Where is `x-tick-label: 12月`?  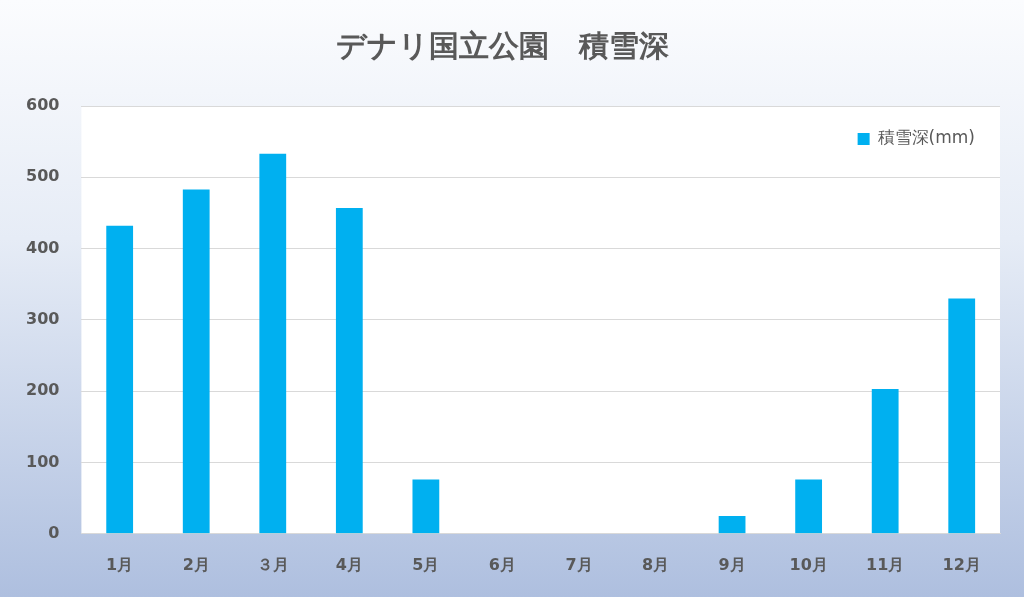
x-tick-label: 12月 is located at coordinates (961, 564).